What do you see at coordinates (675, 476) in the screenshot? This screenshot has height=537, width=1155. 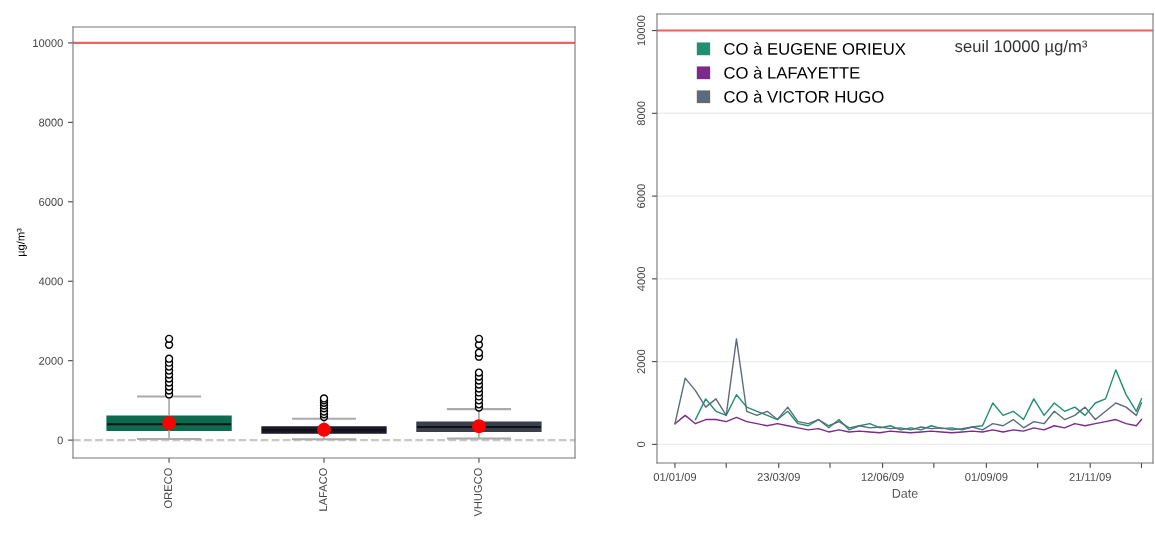 I see `x-tick-label: 01/01/09` at bounding box center [675, 476].